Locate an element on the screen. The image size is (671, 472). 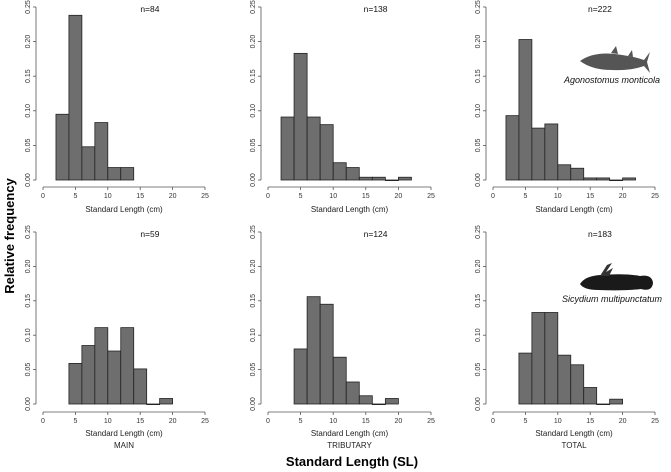
species-label-sicydium: Sicydium multipunctatum is located at coordinates (612, 299).